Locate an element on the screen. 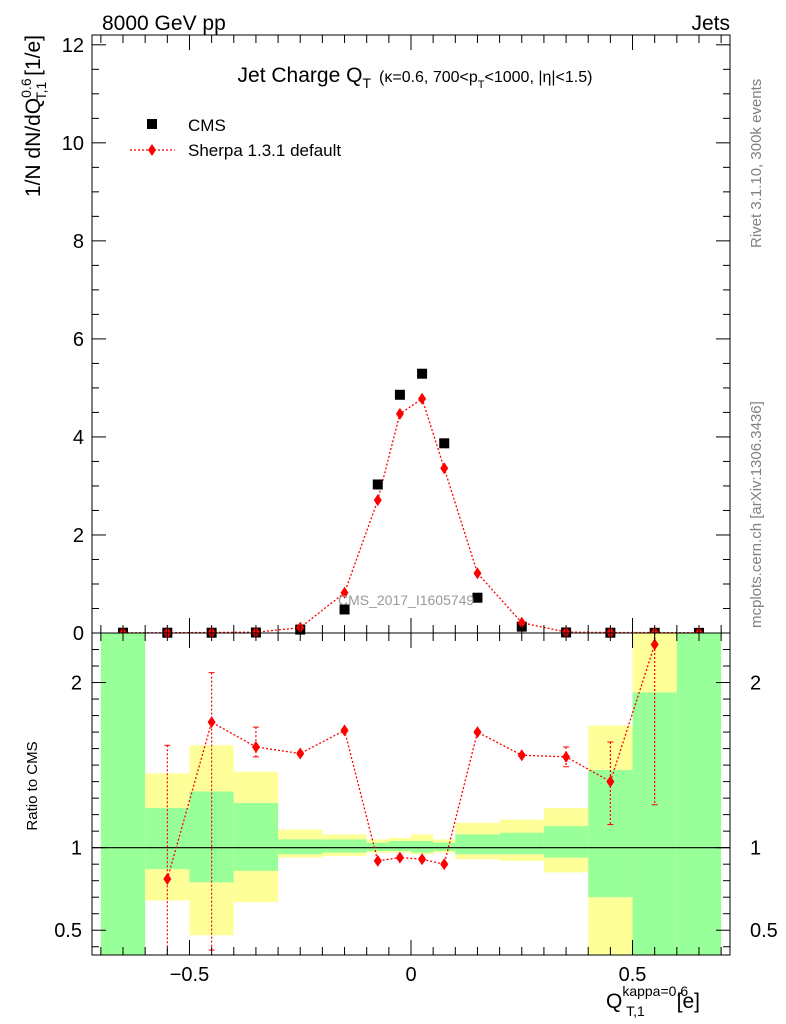 This screenshot has height=1024, width=786. ratio-y-tick-label: 0.5 is located at coordinates (68, 931).